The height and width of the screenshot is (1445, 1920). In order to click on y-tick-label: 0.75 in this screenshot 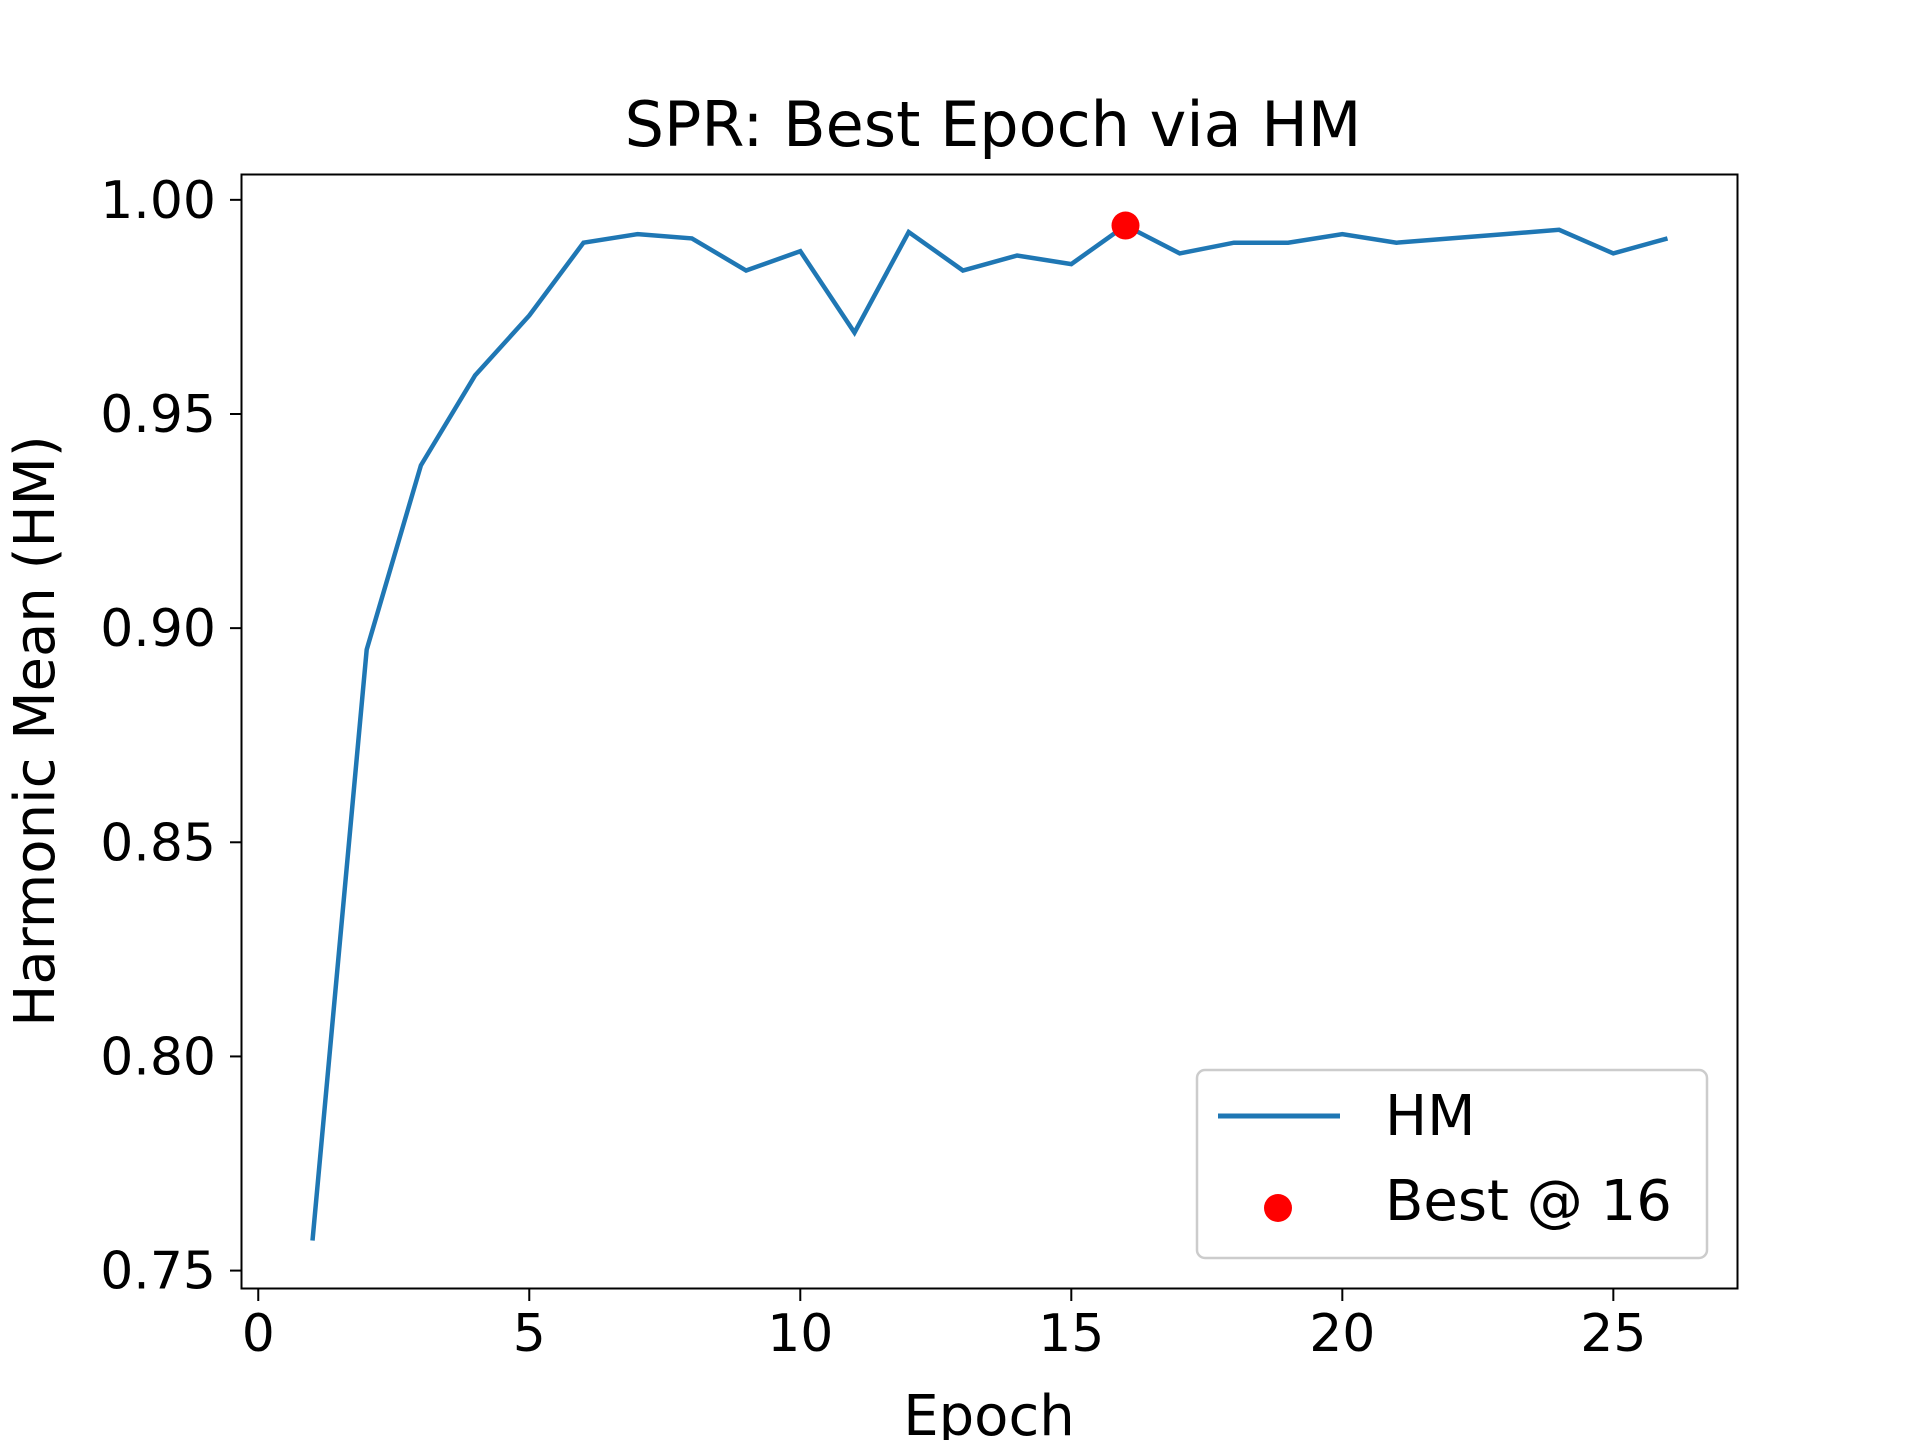, I will do `click(158, 1272)`.